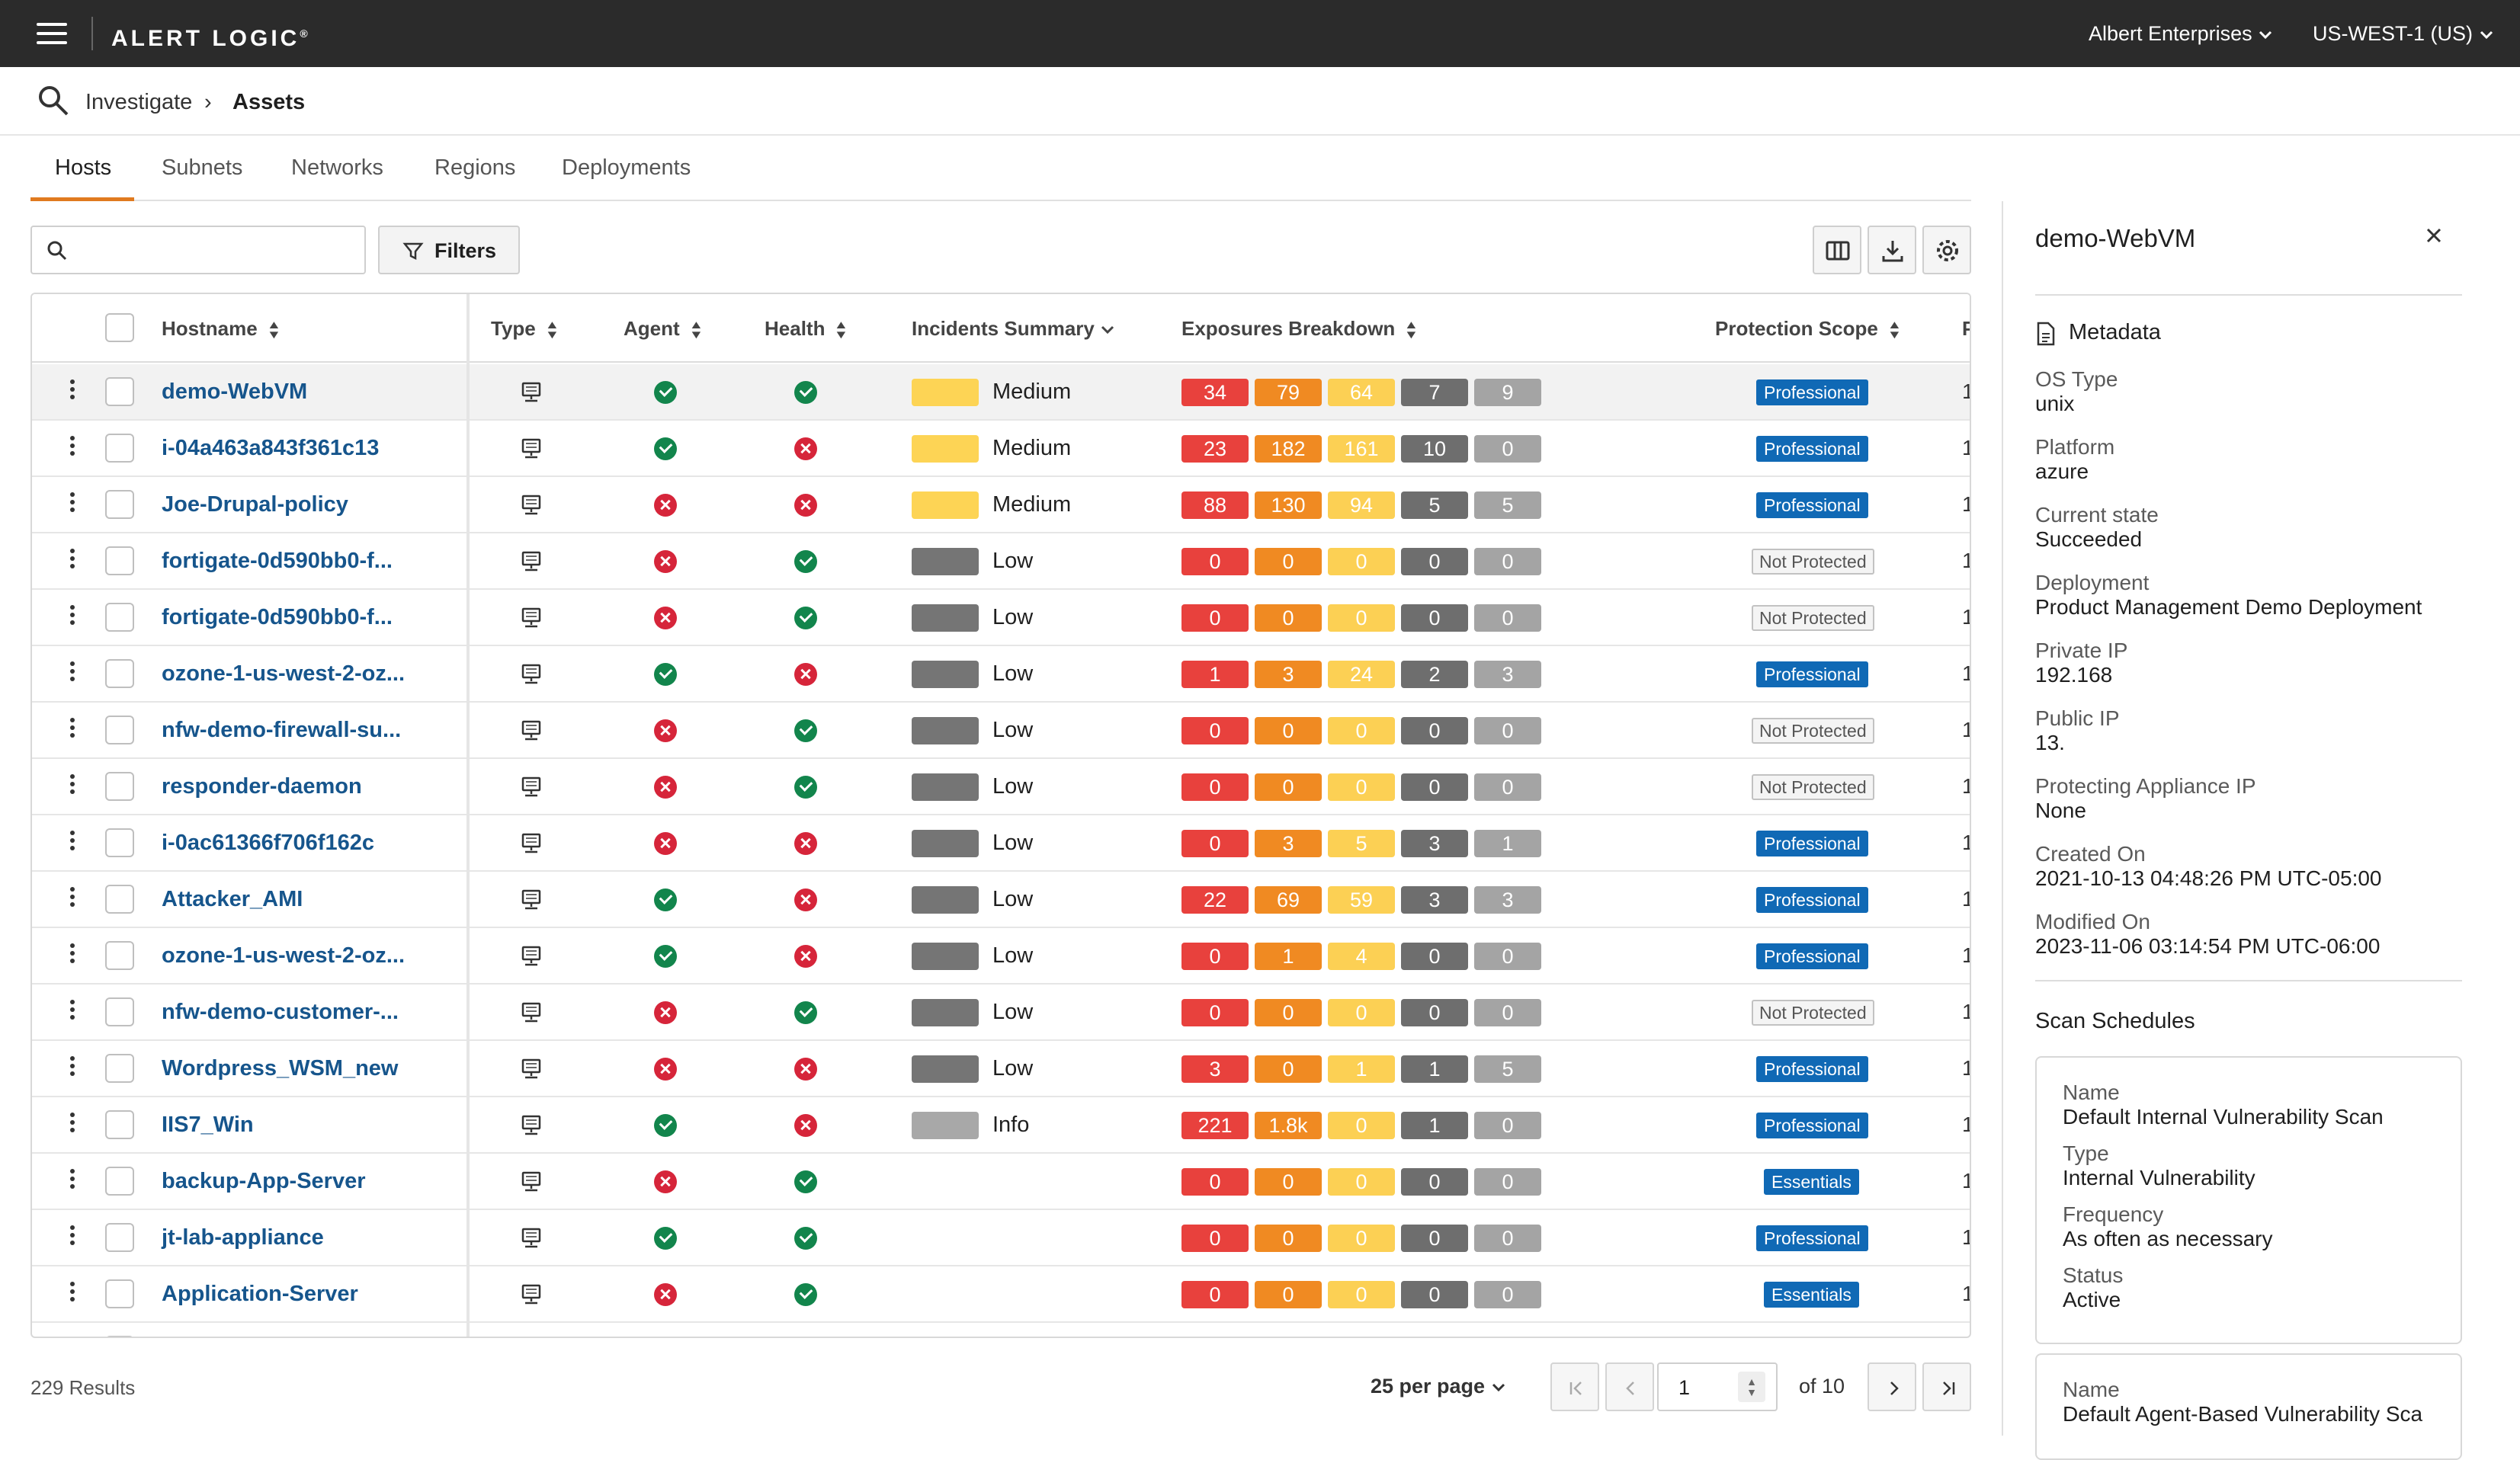 The image size is (2520, 1460). Describe the element at coordinates (525, 329) in the screenshot. I see `col-type: Type ▲ ▼` at that location.